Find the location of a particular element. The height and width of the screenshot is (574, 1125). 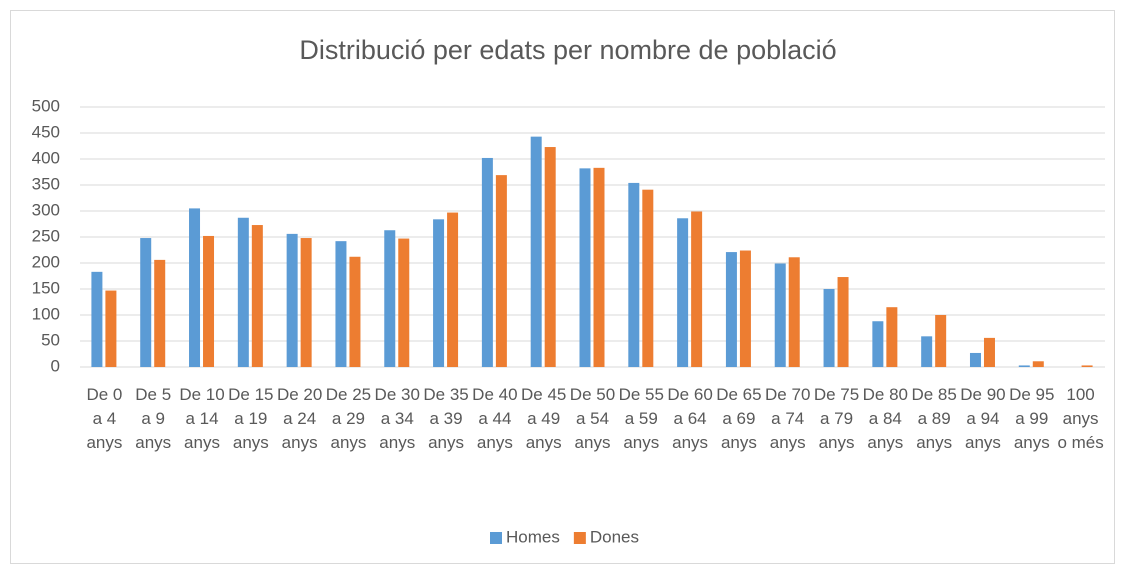

x-tick-label: De 85 a 89 anys is located at coordinates (934, 418).